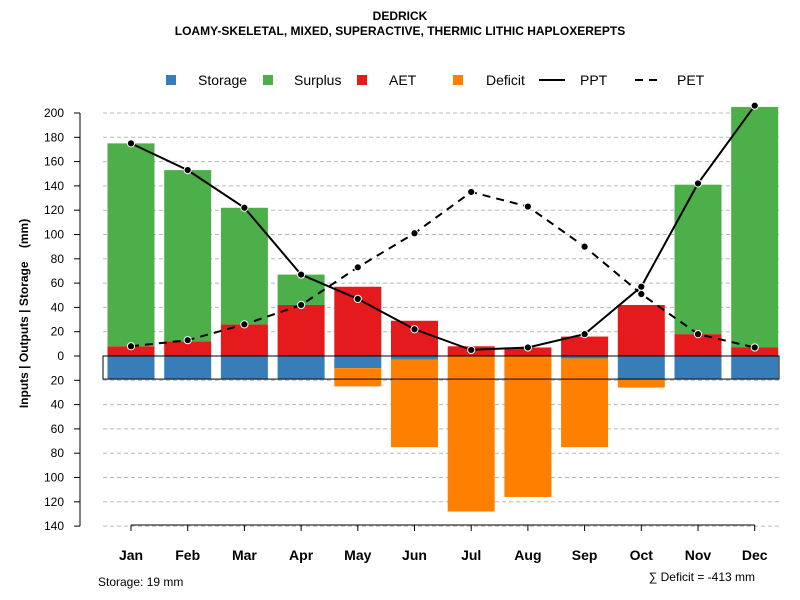 The width and height of the screenshot is (800, 600). What do you see at coordinates (244, 368) in the screenshot?
I see `bar-storage-mar` at bounding box center [244, 368].